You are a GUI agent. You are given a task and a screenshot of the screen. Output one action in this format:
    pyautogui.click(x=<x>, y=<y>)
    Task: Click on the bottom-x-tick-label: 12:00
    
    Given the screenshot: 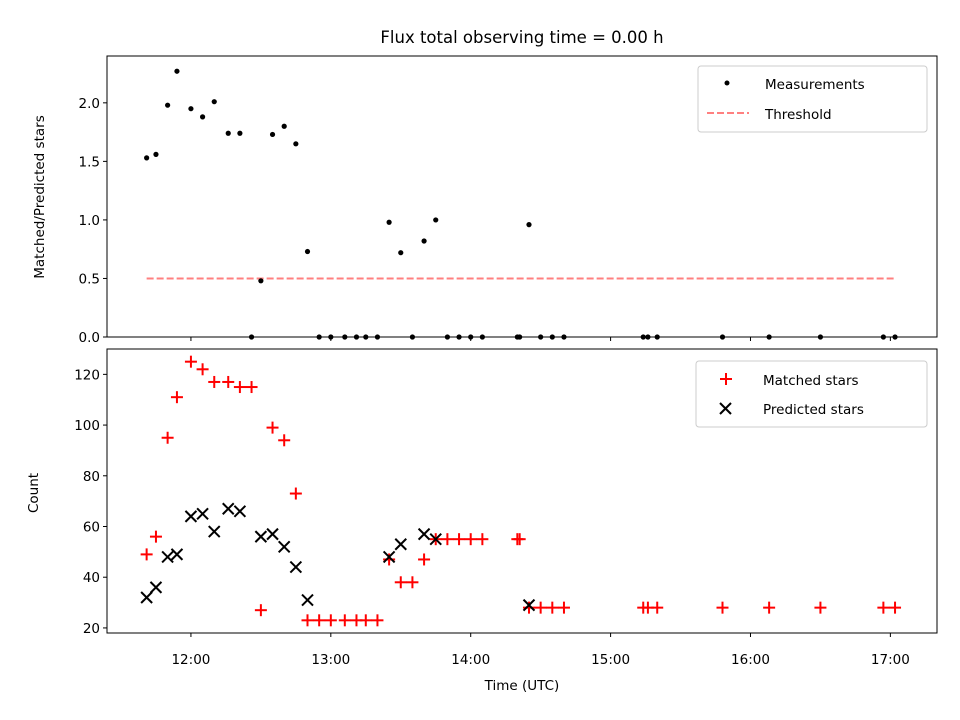 What is the action you would take?
    pyautogui.click(x=190, y=660)
    